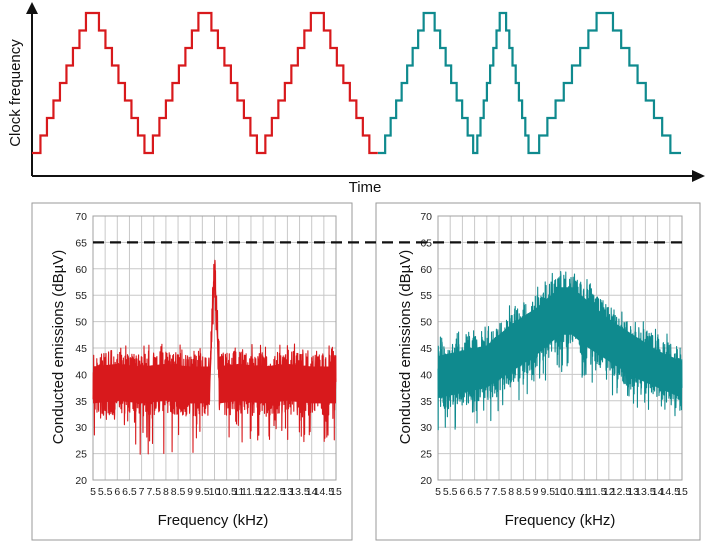  I want to click on top-x-arrow-icon, so click(698, 176).